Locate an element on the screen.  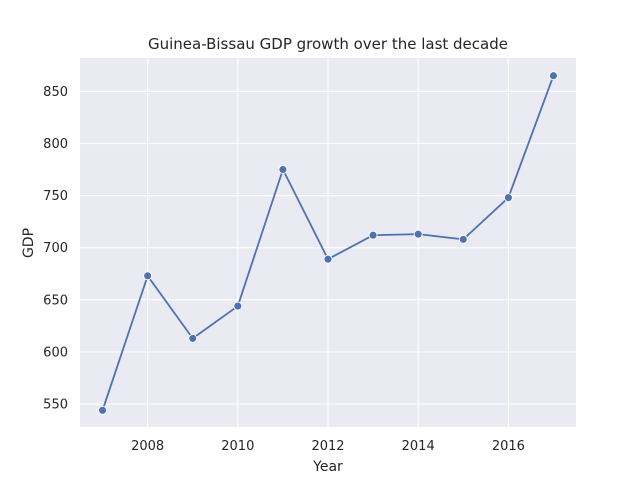
y-tick-labels: 550 600 650 700 750 800 850 is located at coordinates (55, 249).